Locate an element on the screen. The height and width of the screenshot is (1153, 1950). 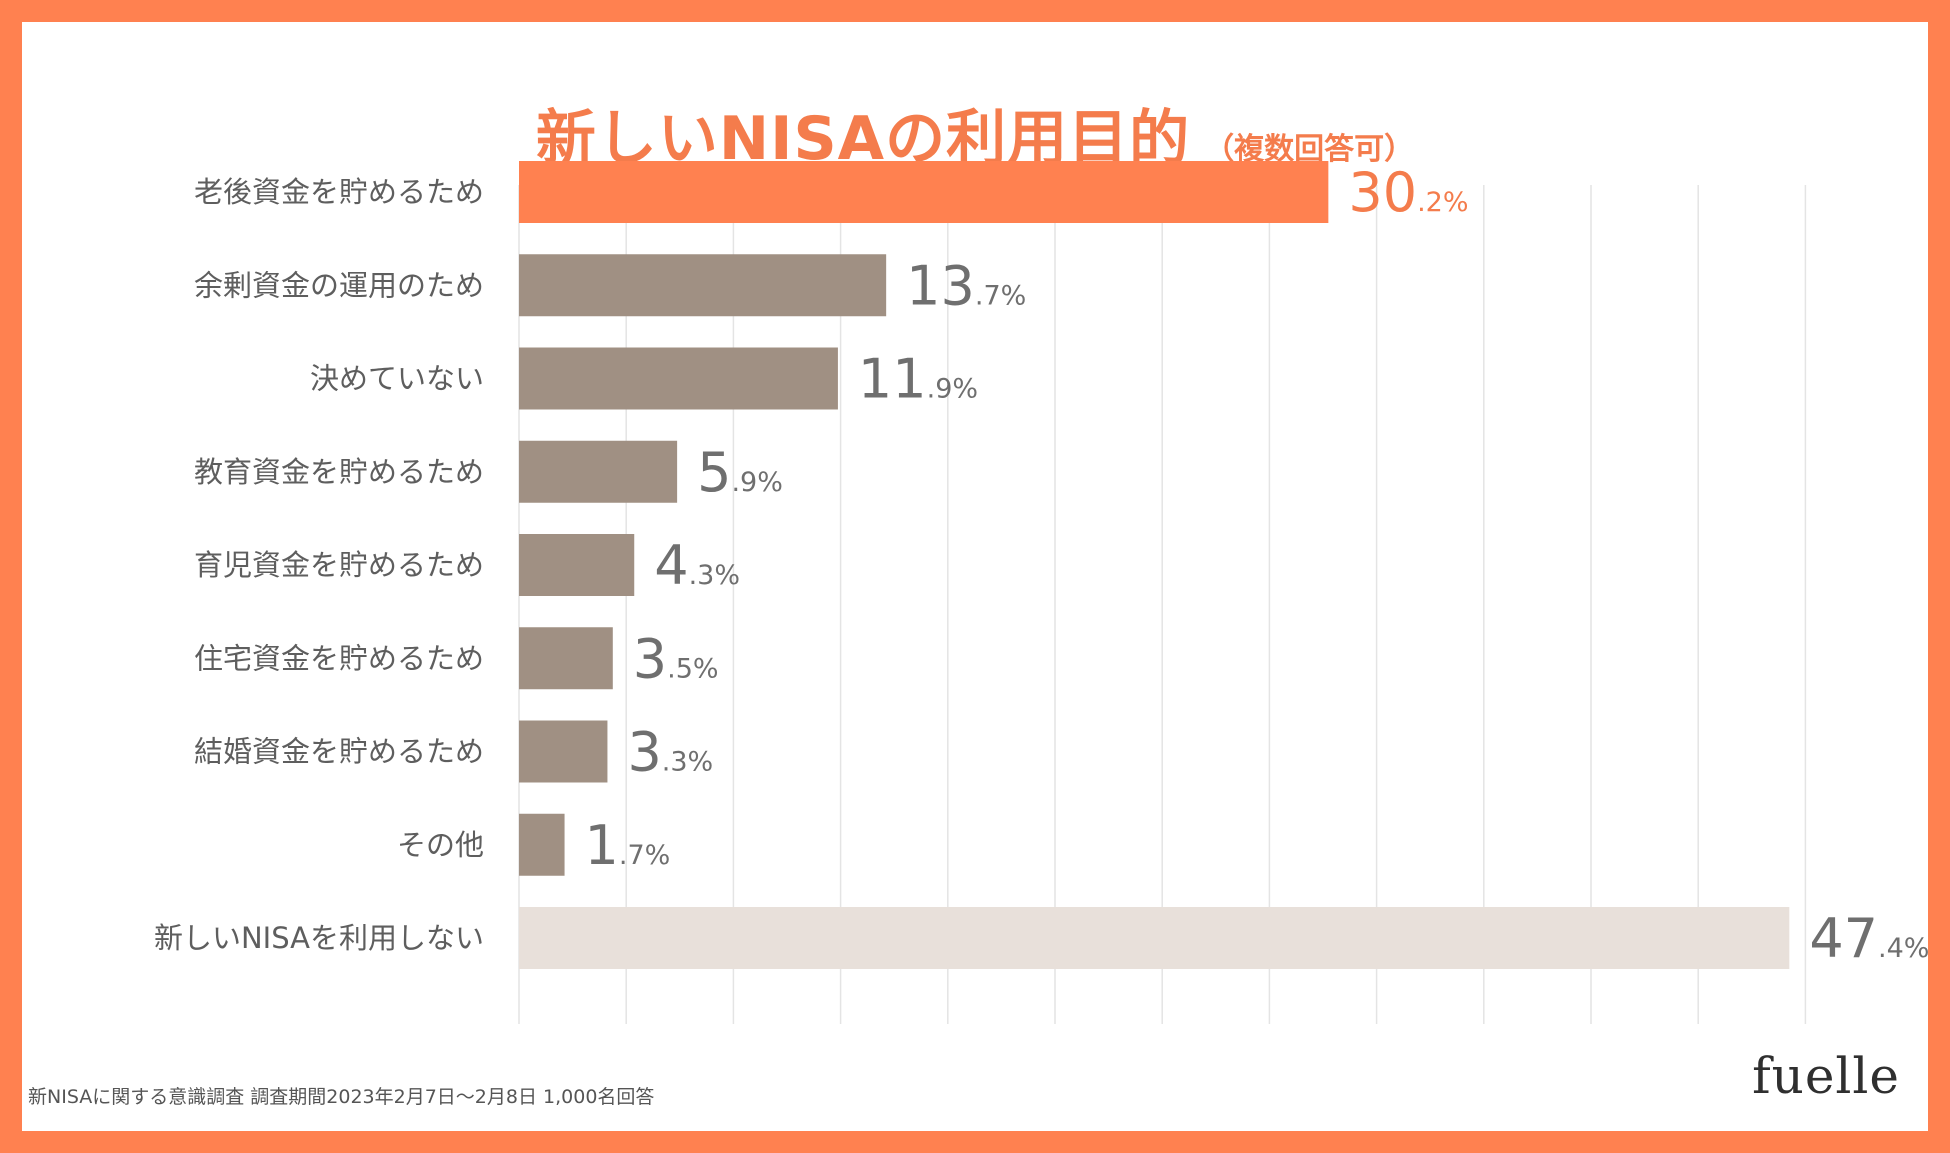
category-label: 育児資金を貯めるため is located at coordinates (339, 565).